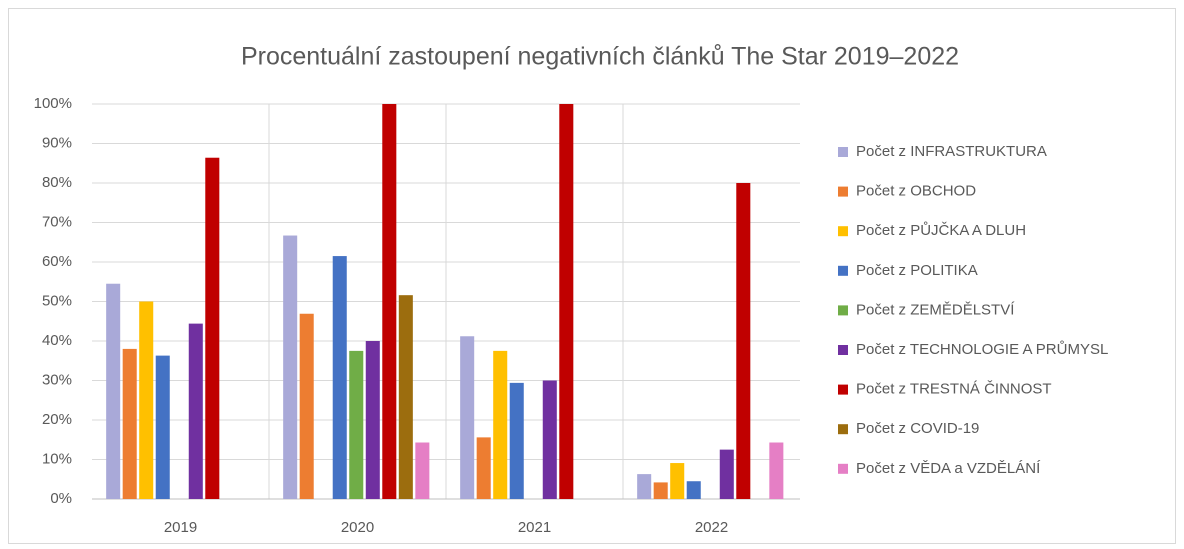 Image resolution: width=1184 pixels, height=549 pixels. What do you see at coordinates (917, 428) in the screenshot?
I see `legend-label: Počet z COVID-19` at bounding box center [917, 428].